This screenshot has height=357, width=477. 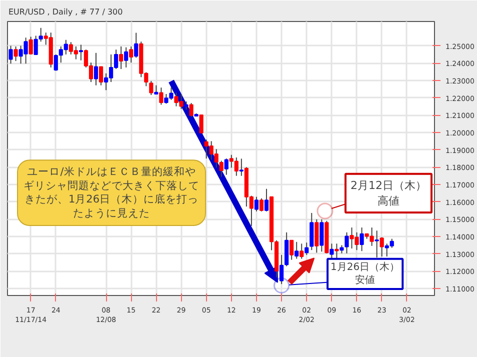 I want to click on annotation: 2月12日（木）高値, so click(x=388, y=193).